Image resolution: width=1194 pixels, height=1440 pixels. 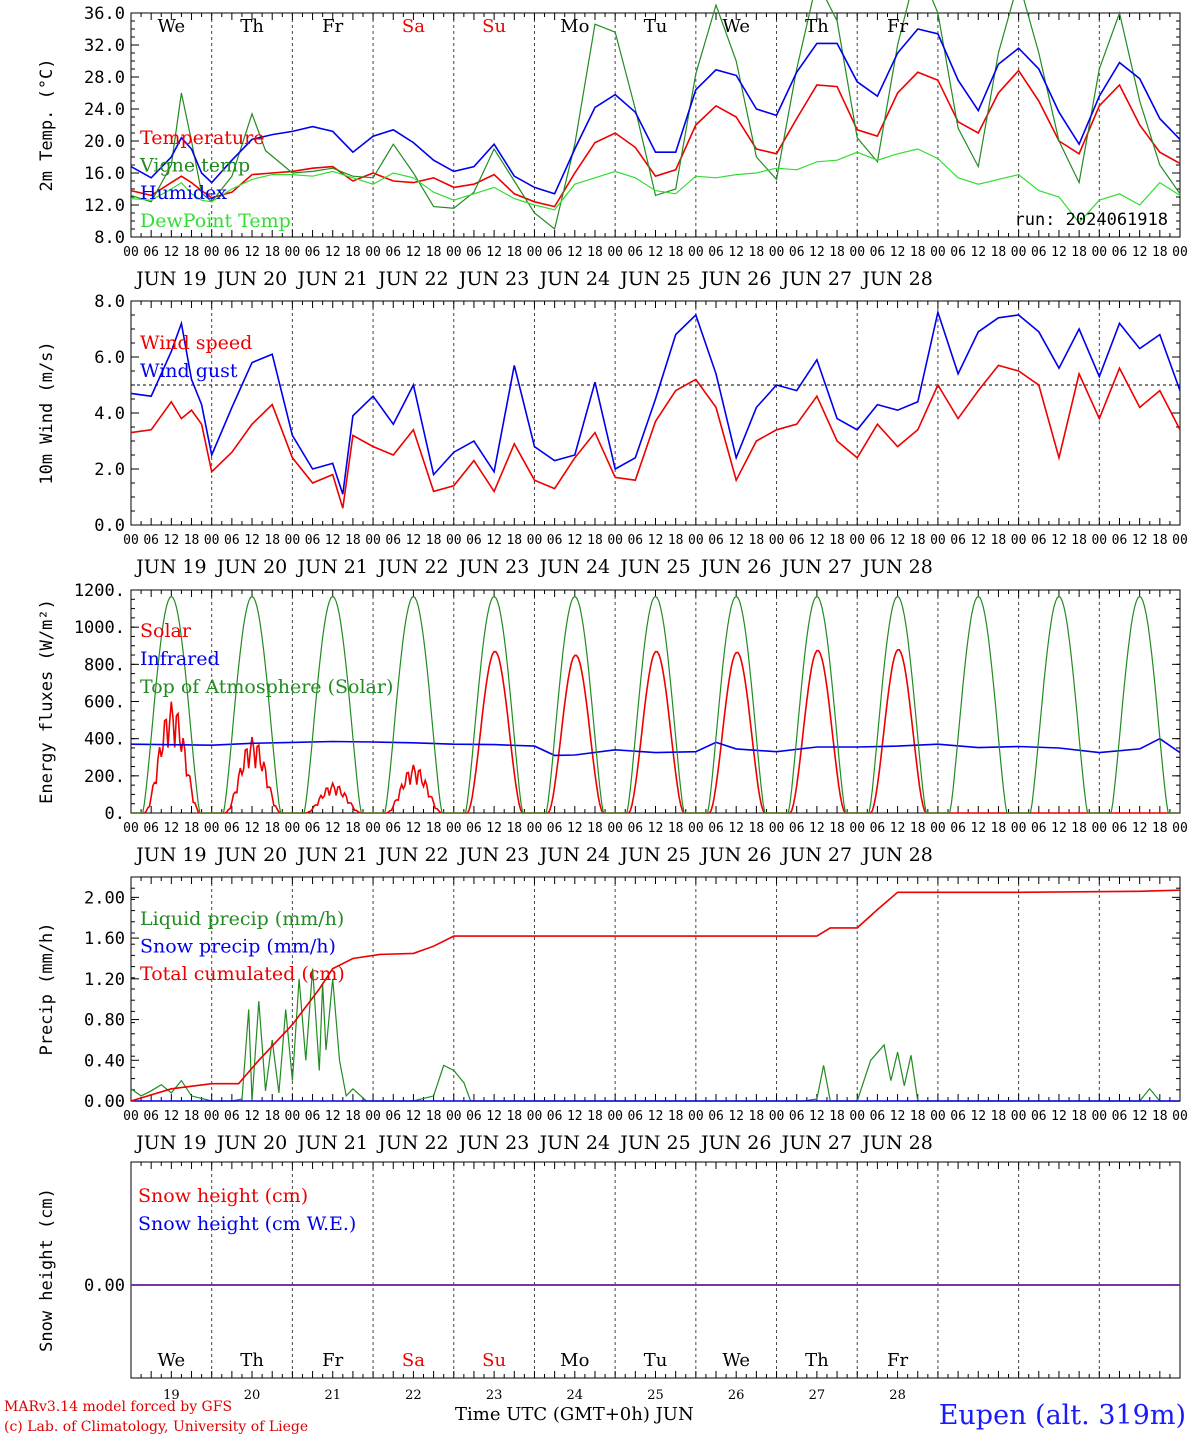 I want to click on date-label: JUN 20, so click(x=251, y=1143).